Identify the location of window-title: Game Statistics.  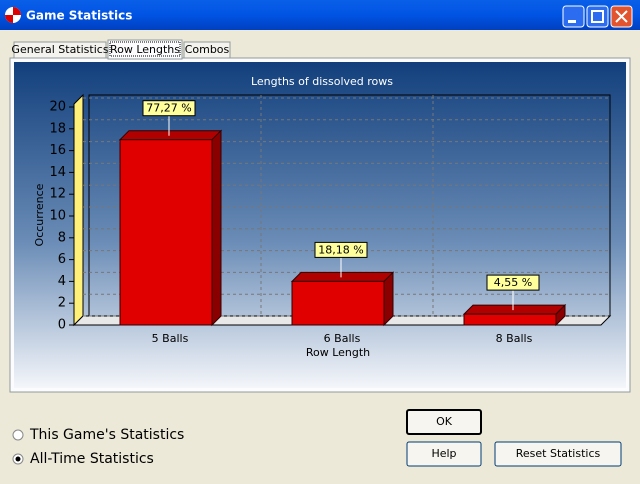
(79, 16).